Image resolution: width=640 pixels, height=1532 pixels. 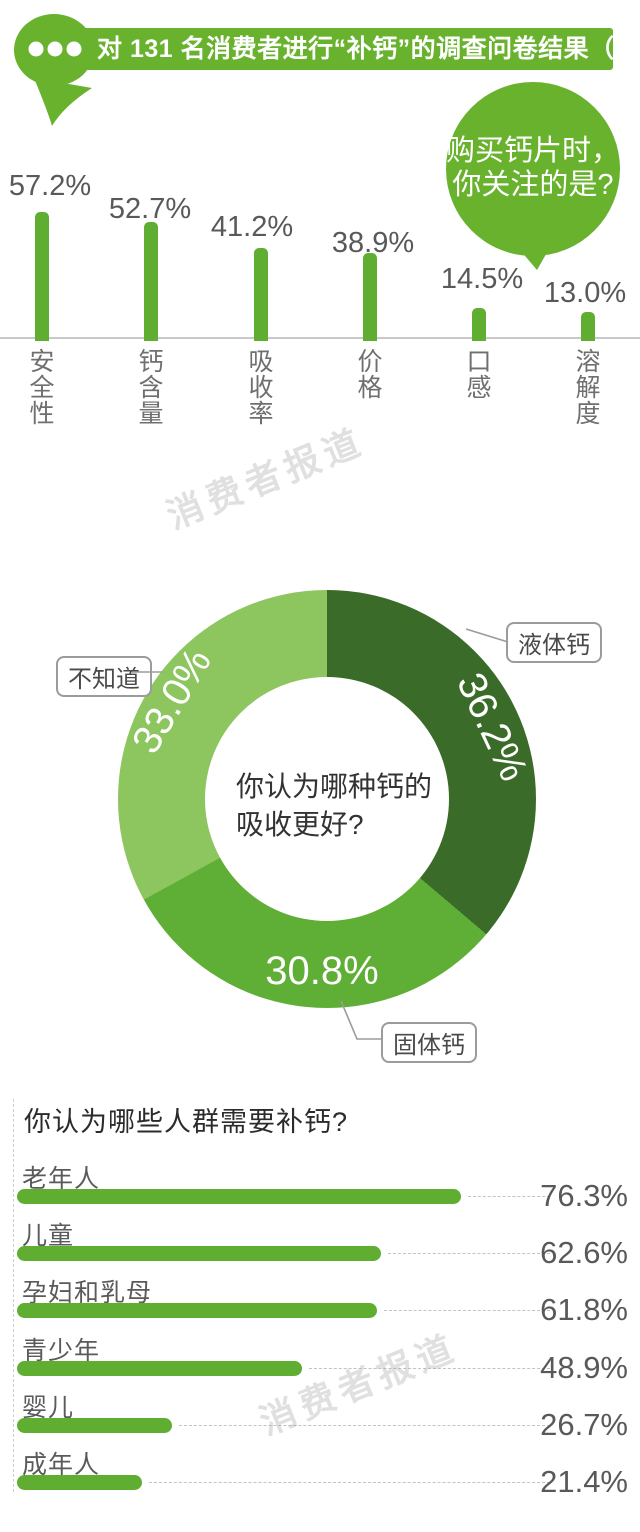 What do you see at coordinates (584, 1367) in the screenshot?
I see `row-value: 48.9%` at bounding box center [584, 1367].